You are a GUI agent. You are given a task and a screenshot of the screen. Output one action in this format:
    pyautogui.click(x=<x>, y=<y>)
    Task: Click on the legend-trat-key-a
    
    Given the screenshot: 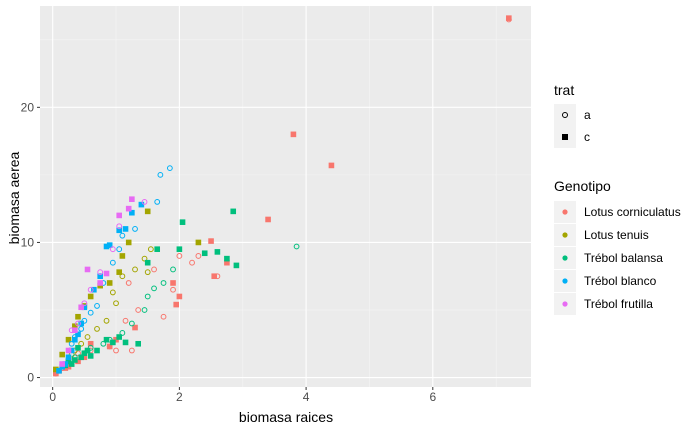 What is the action you would take?
    pyautogui.click(x=565, y=115)
    